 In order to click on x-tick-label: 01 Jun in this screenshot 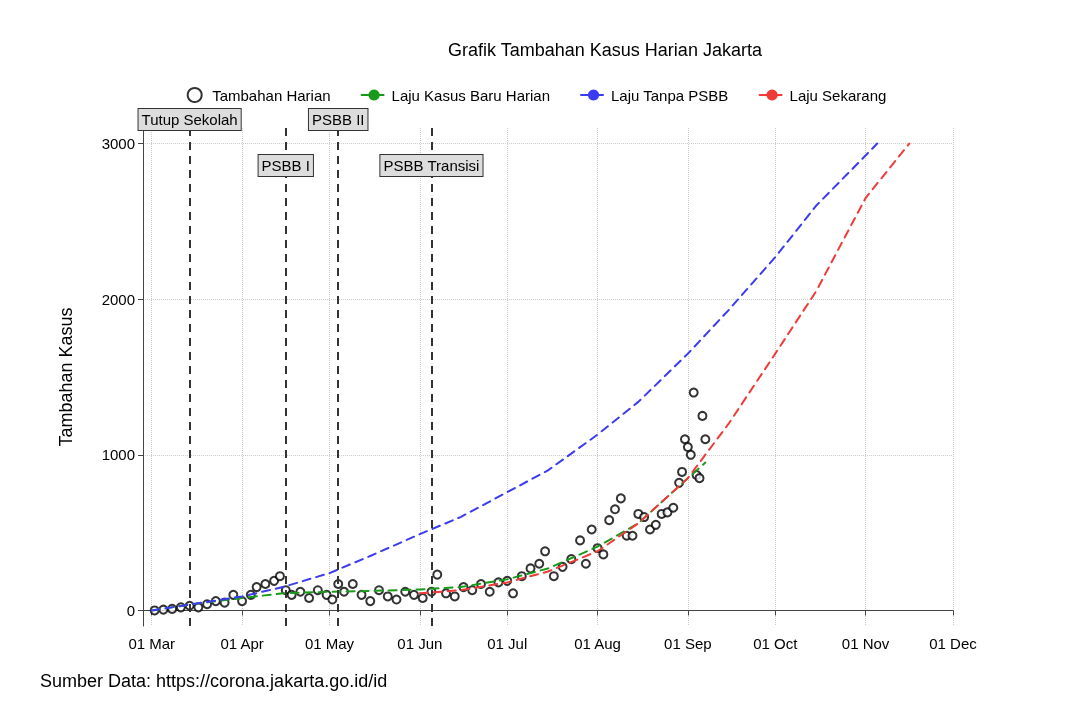, I will do `click(420, 643)`.